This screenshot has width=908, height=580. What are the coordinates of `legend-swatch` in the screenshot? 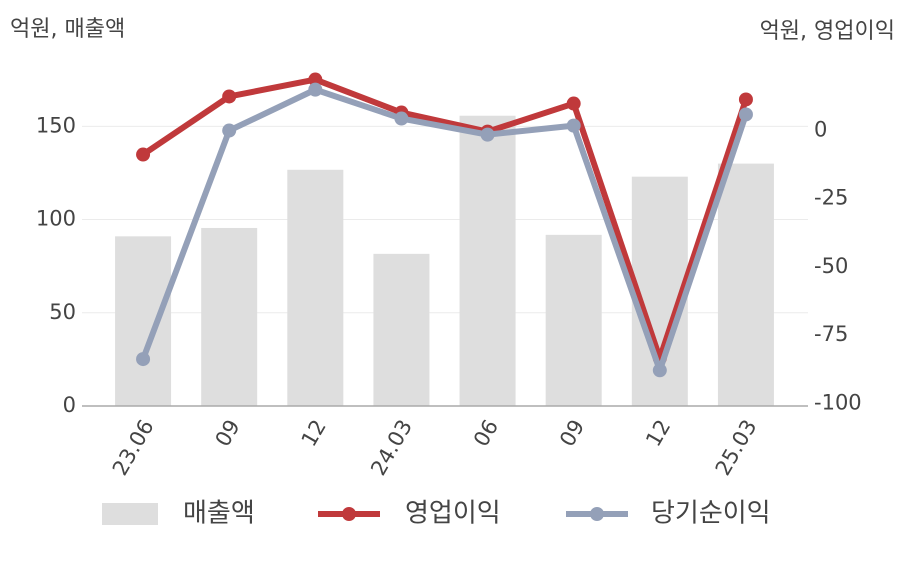 It's located at (130, 514).